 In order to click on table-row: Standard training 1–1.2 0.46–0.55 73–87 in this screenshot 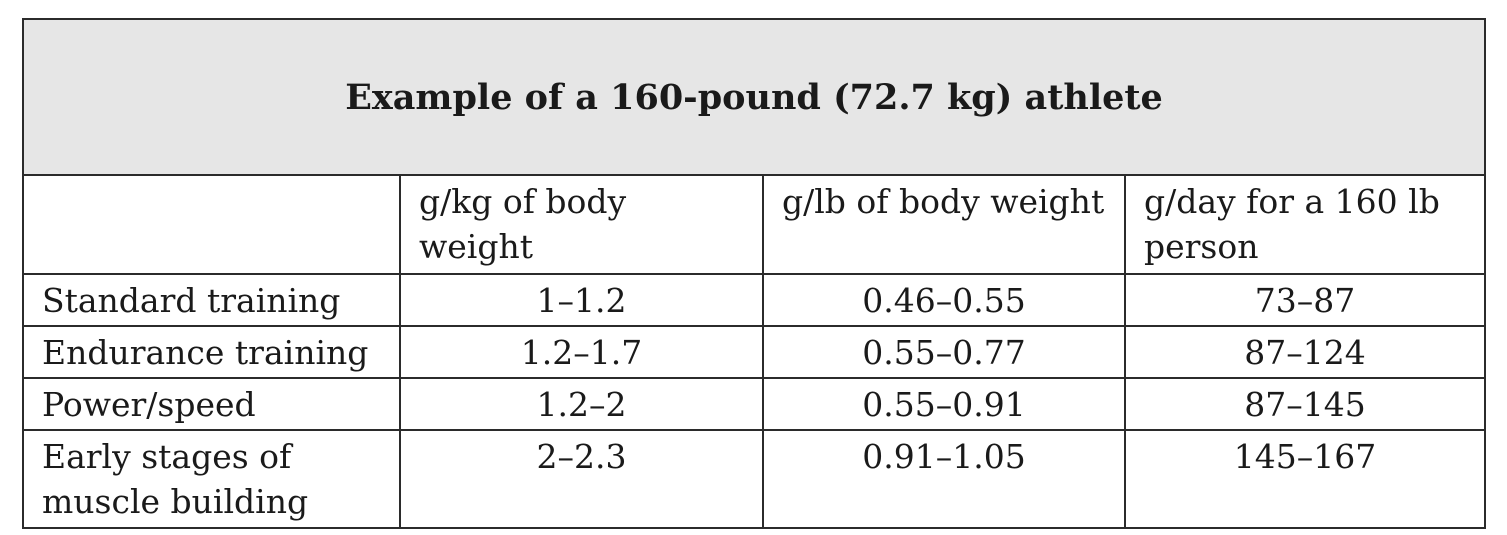, I will do `click(754, 300)`.